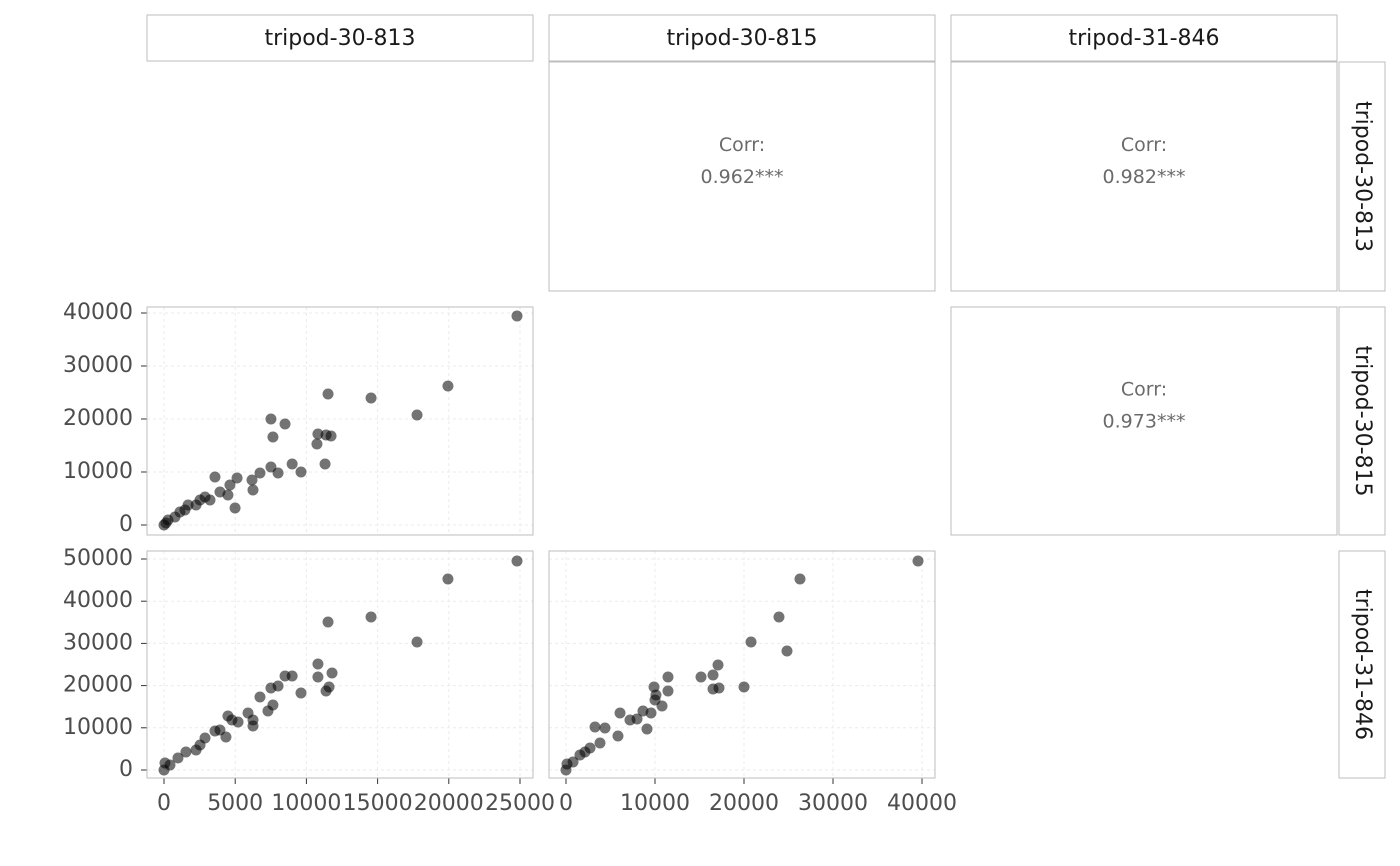 The height and width of the screenshot is (866, 1400). What do you see at coordinates (98, 558) in the screenshot?
I see `y-tick-label: 50000` at bounding box center [98, 558].